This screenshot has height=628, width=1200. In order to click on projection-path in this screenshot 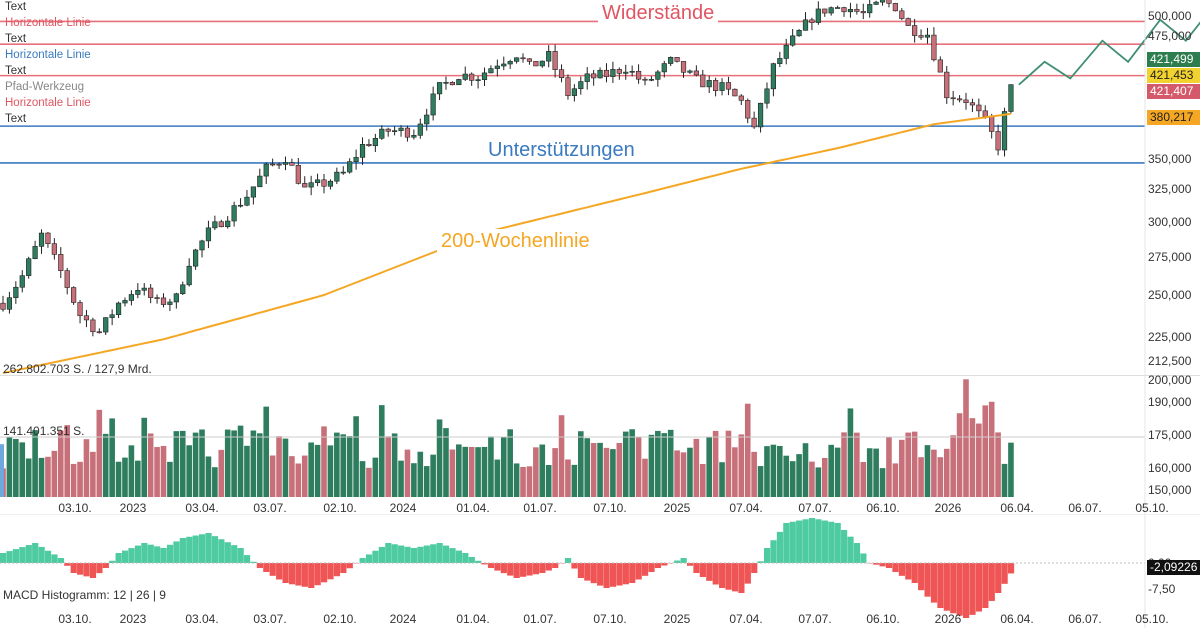, I will do `click(1109, 52)`.